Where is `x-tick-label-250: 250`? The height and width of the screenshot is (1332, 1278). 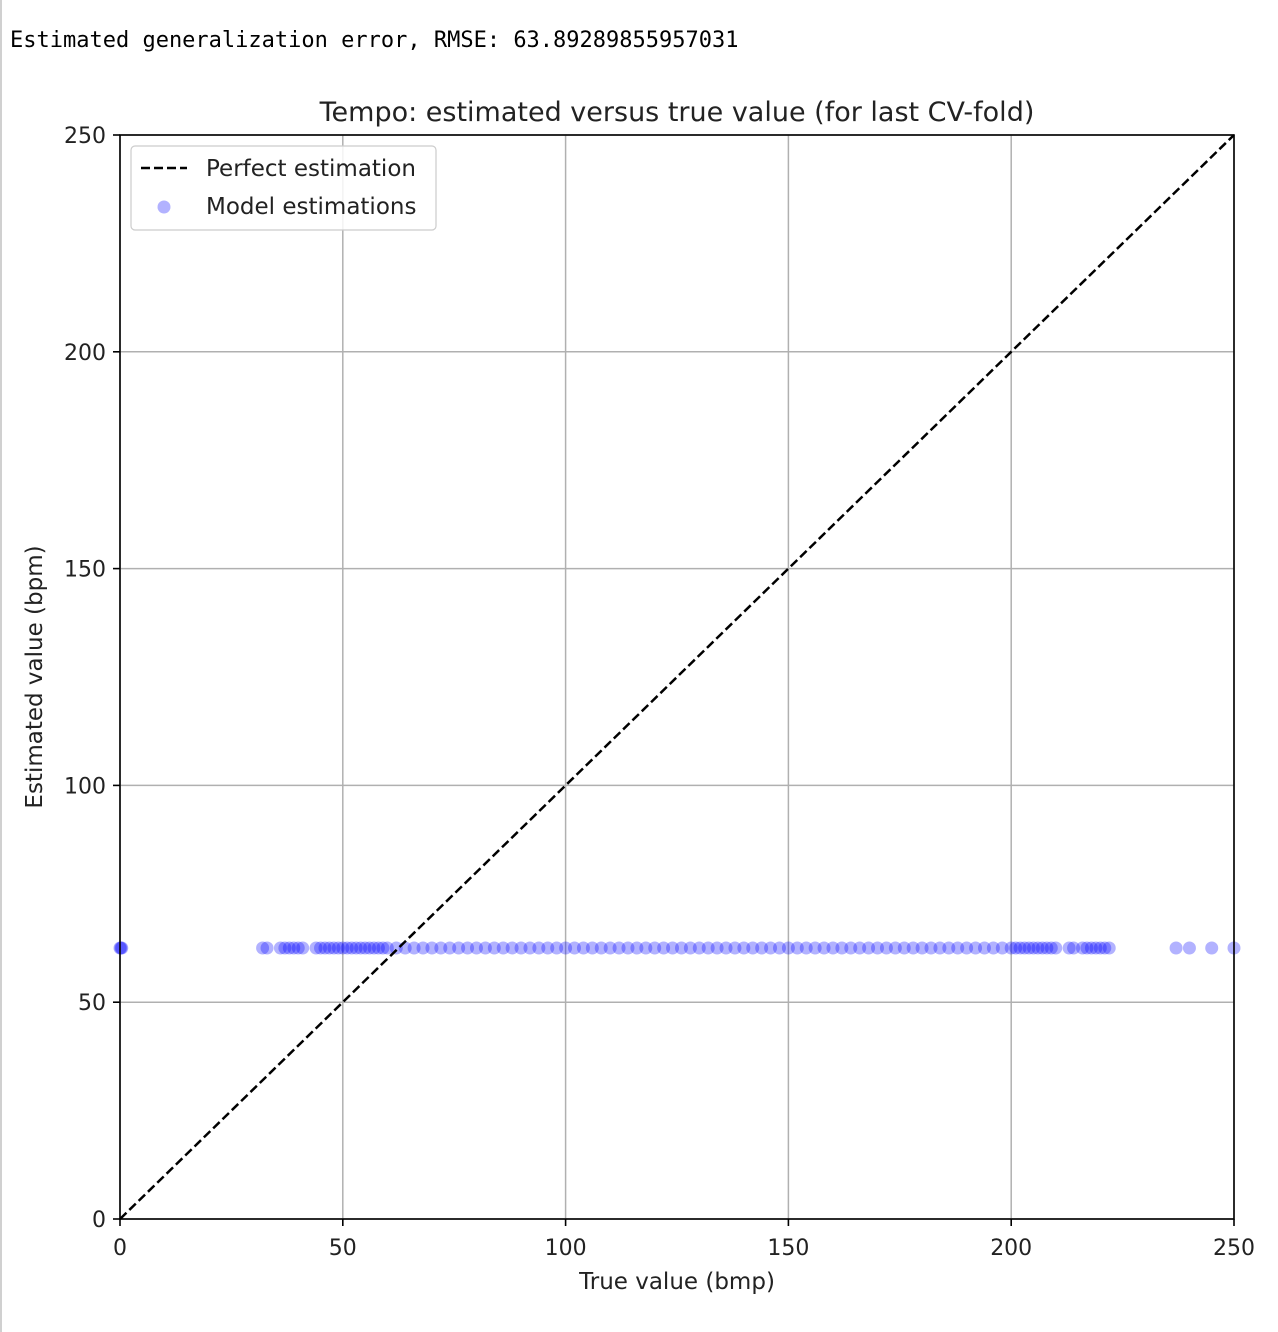
x-tick-label-250: 250 is located at coordinates (1234, 1248).